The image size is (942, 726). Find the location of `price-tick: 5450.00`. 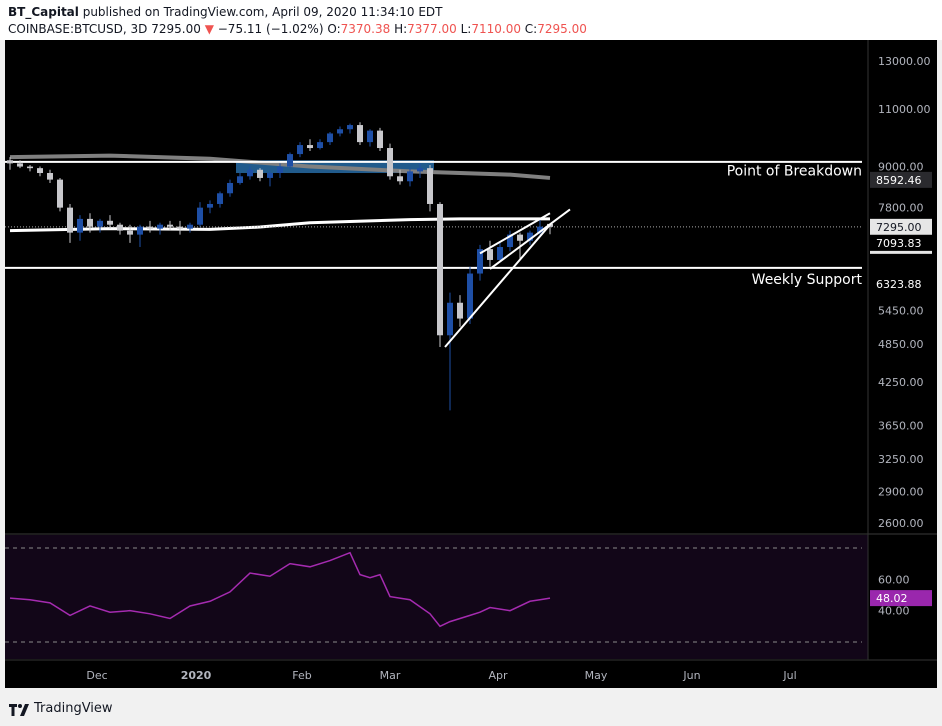

price-tick: 5450.00 is located at coordinates (901, 311).